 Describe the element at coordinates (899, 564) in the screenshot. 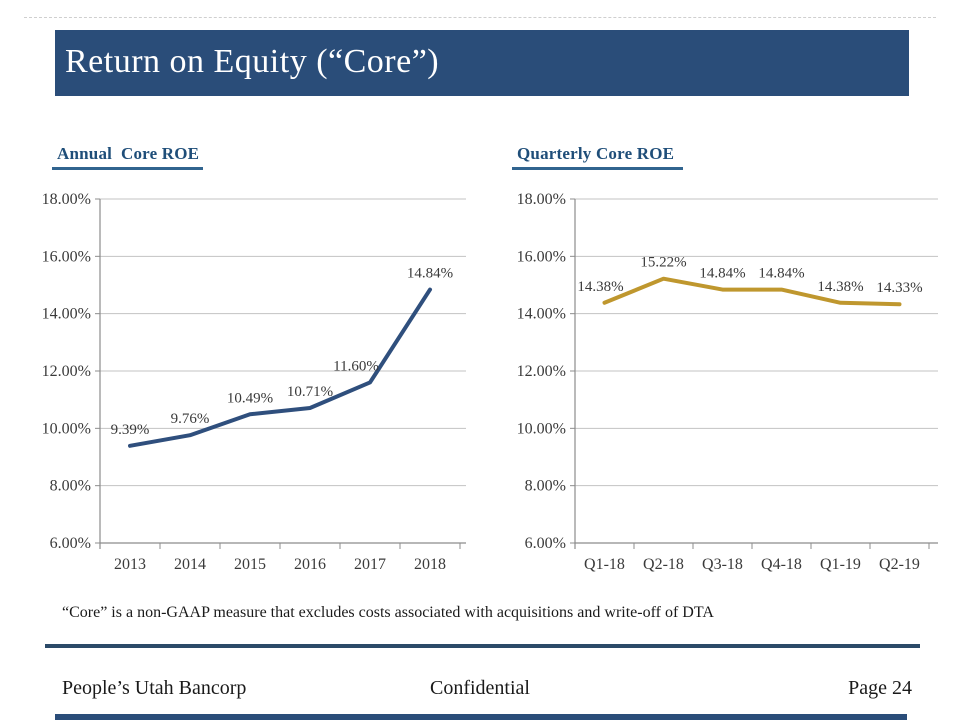

I see `x-axis-label: Q2-19` at that location.